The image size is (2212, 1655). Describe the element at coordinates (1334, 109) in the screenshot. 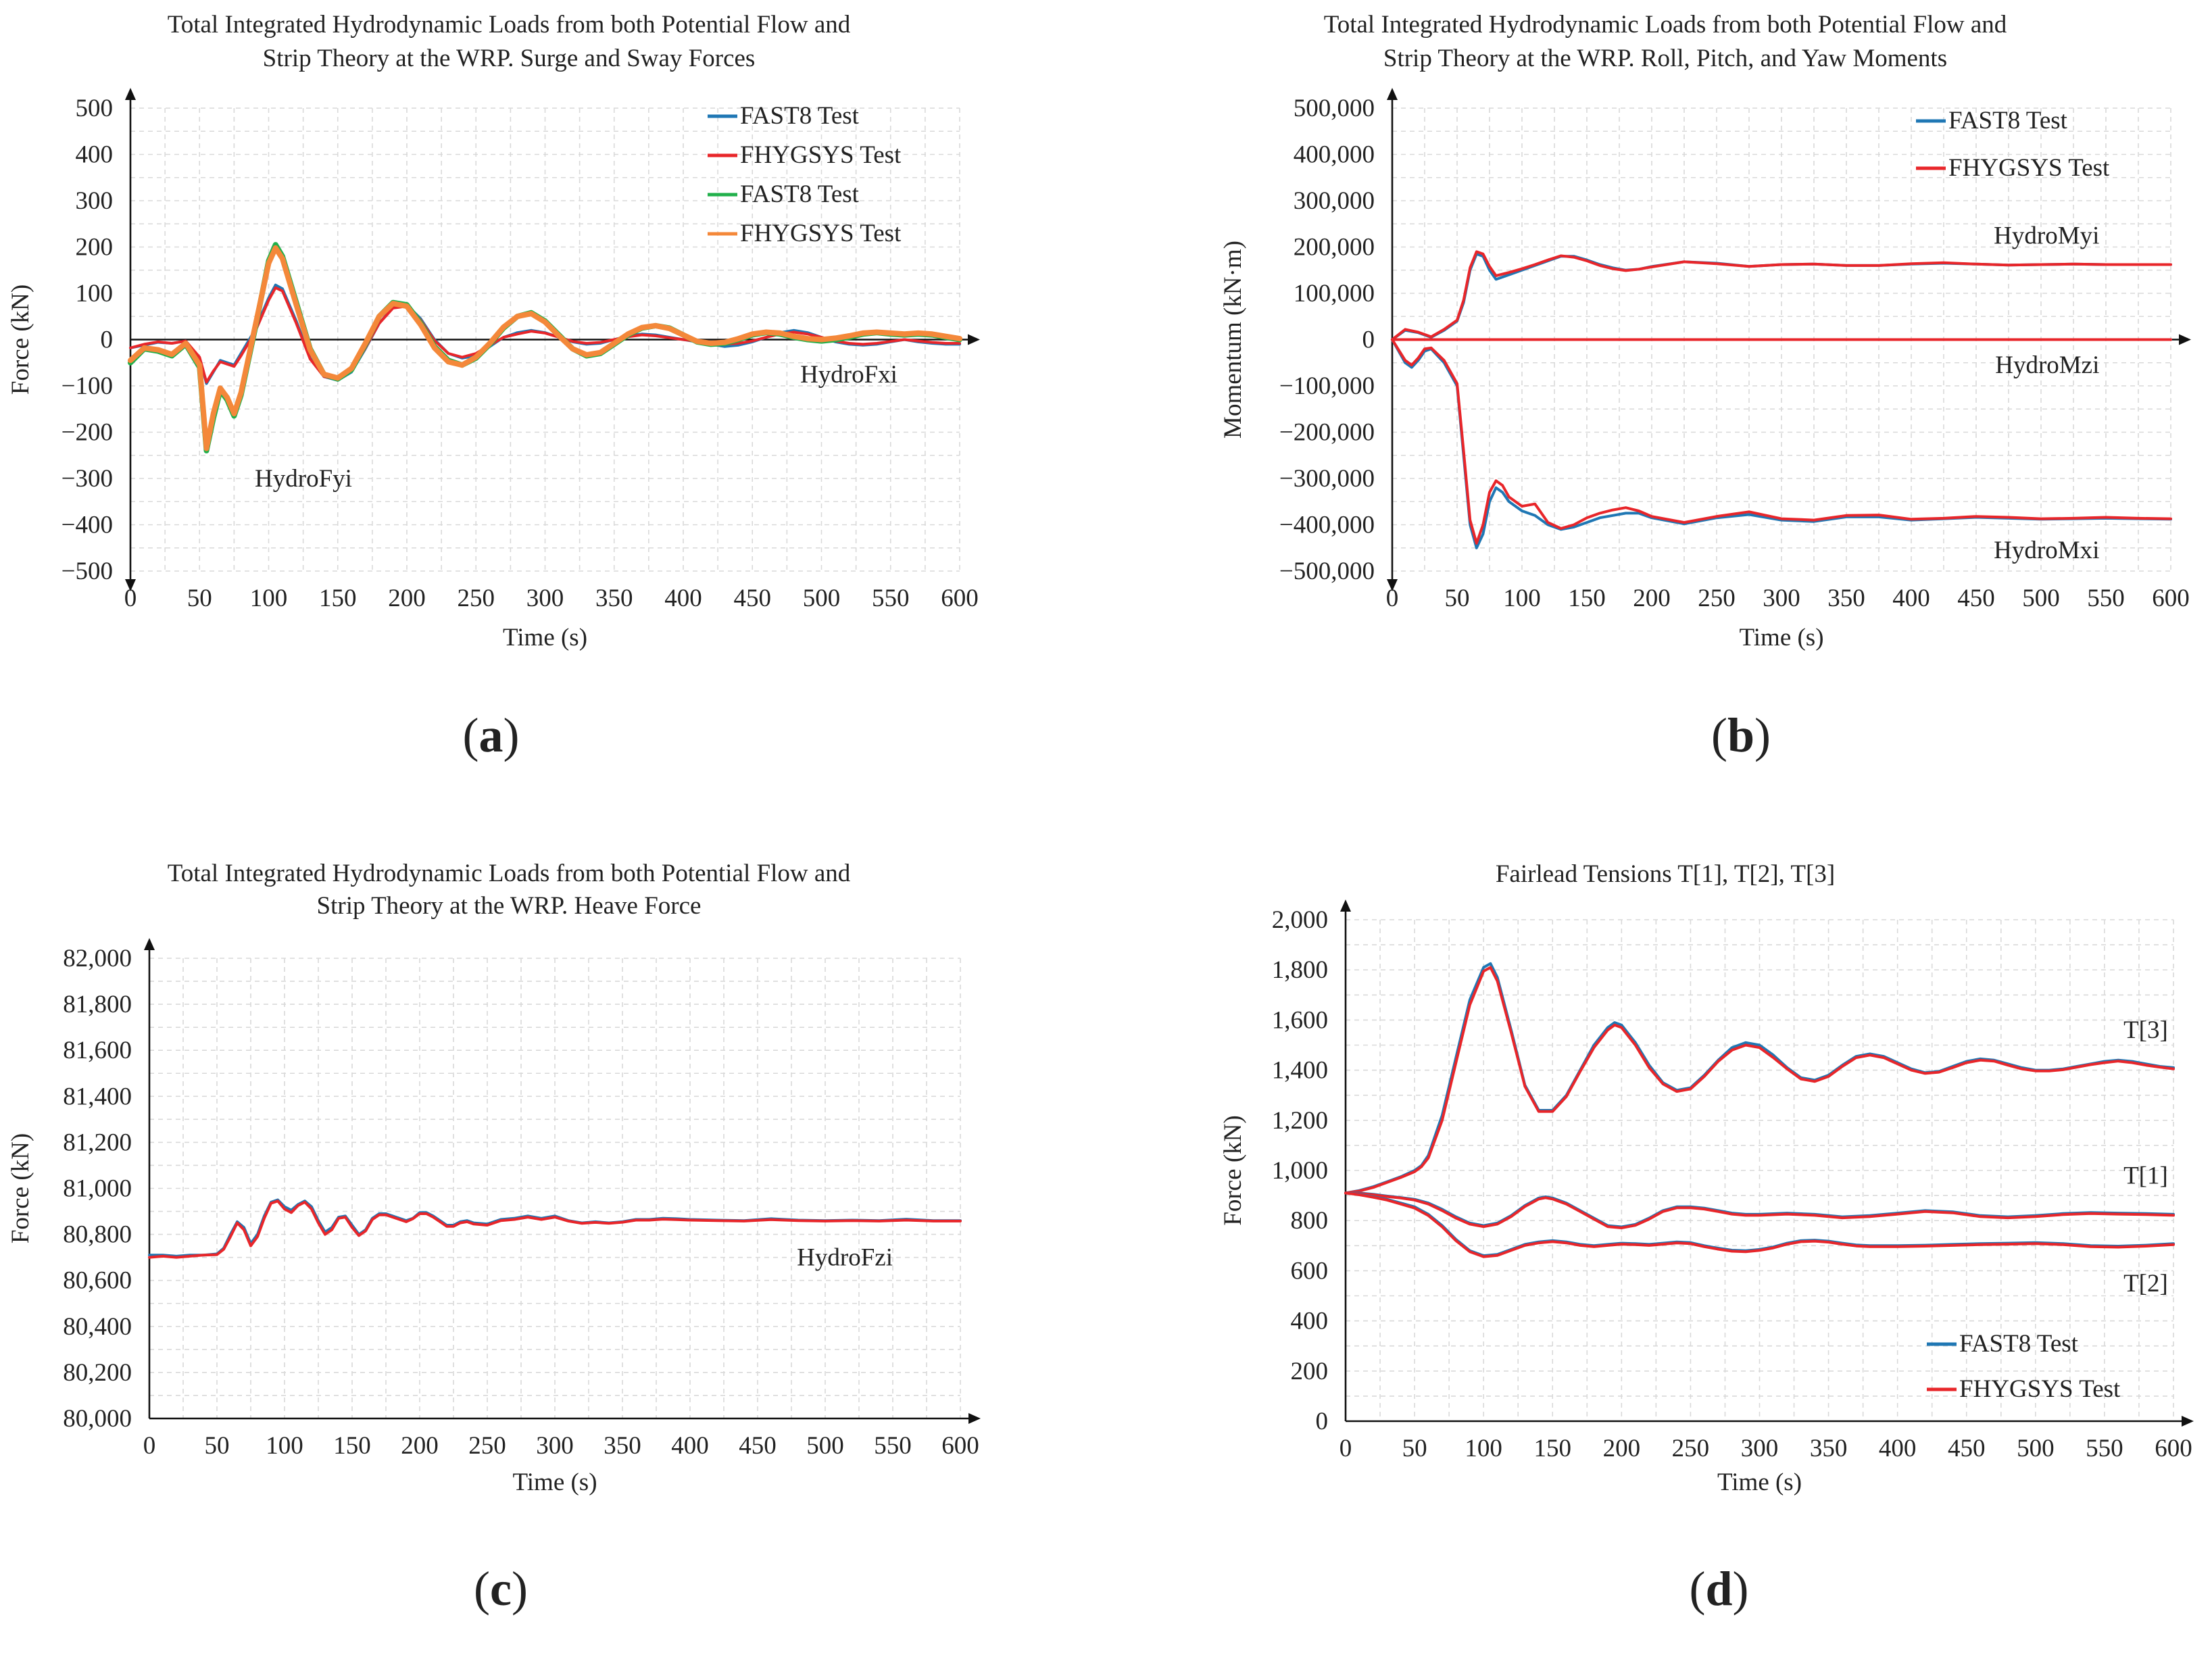

I see `y-tick-label: 500,000` at that location.